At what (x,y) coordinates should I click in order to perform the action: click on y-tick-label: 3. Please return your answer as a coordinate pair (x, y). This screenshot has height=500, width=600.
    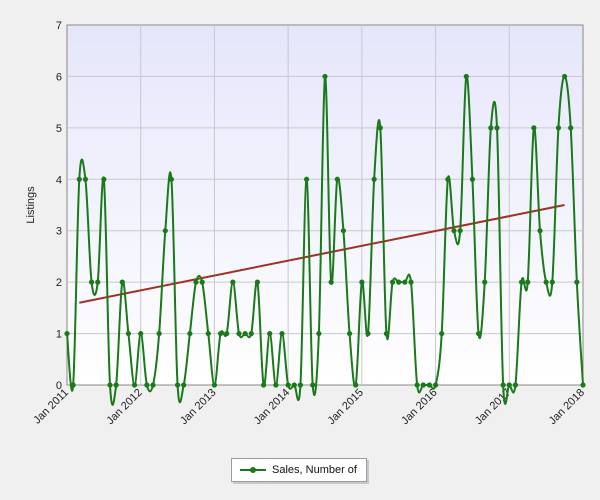
    Looking at the image, I should click on (59, 232).